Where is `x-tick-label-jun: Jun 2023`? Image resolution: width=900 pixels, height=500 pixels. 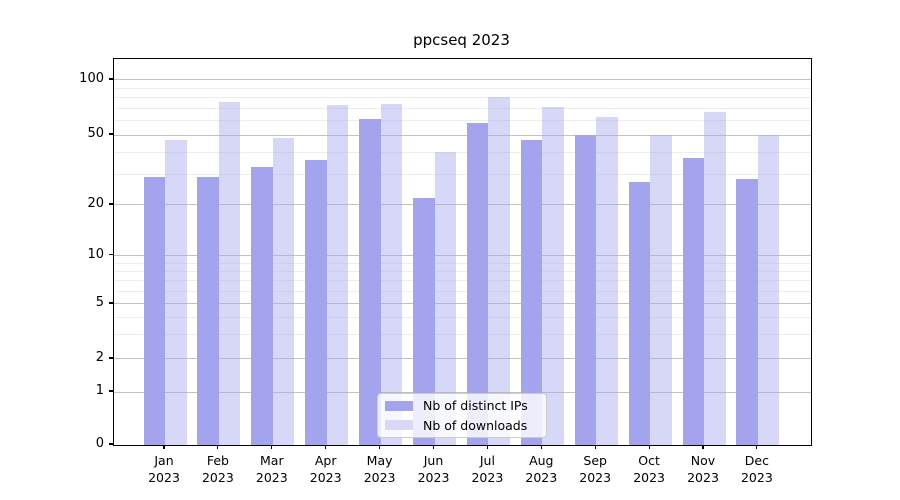
x-tick-label-jun: Jun 2023 is located at coordinates (433, 469).